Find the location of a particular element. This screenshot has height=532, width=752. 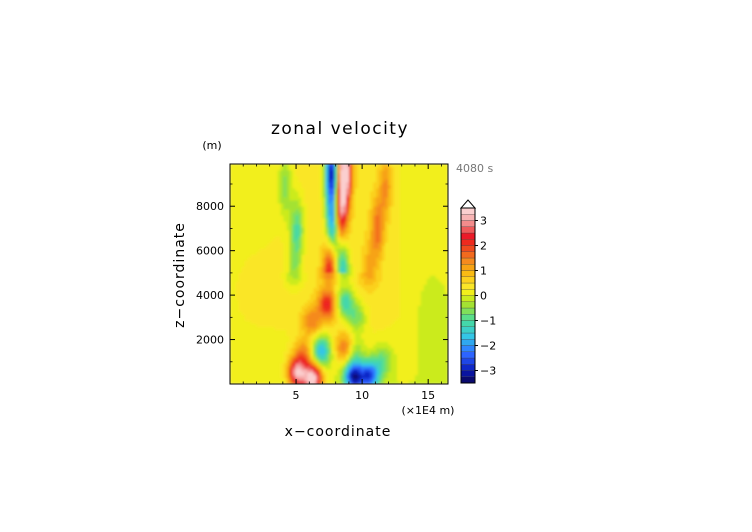

y-axis-unit: (m) is located at coordinates (211, 145).